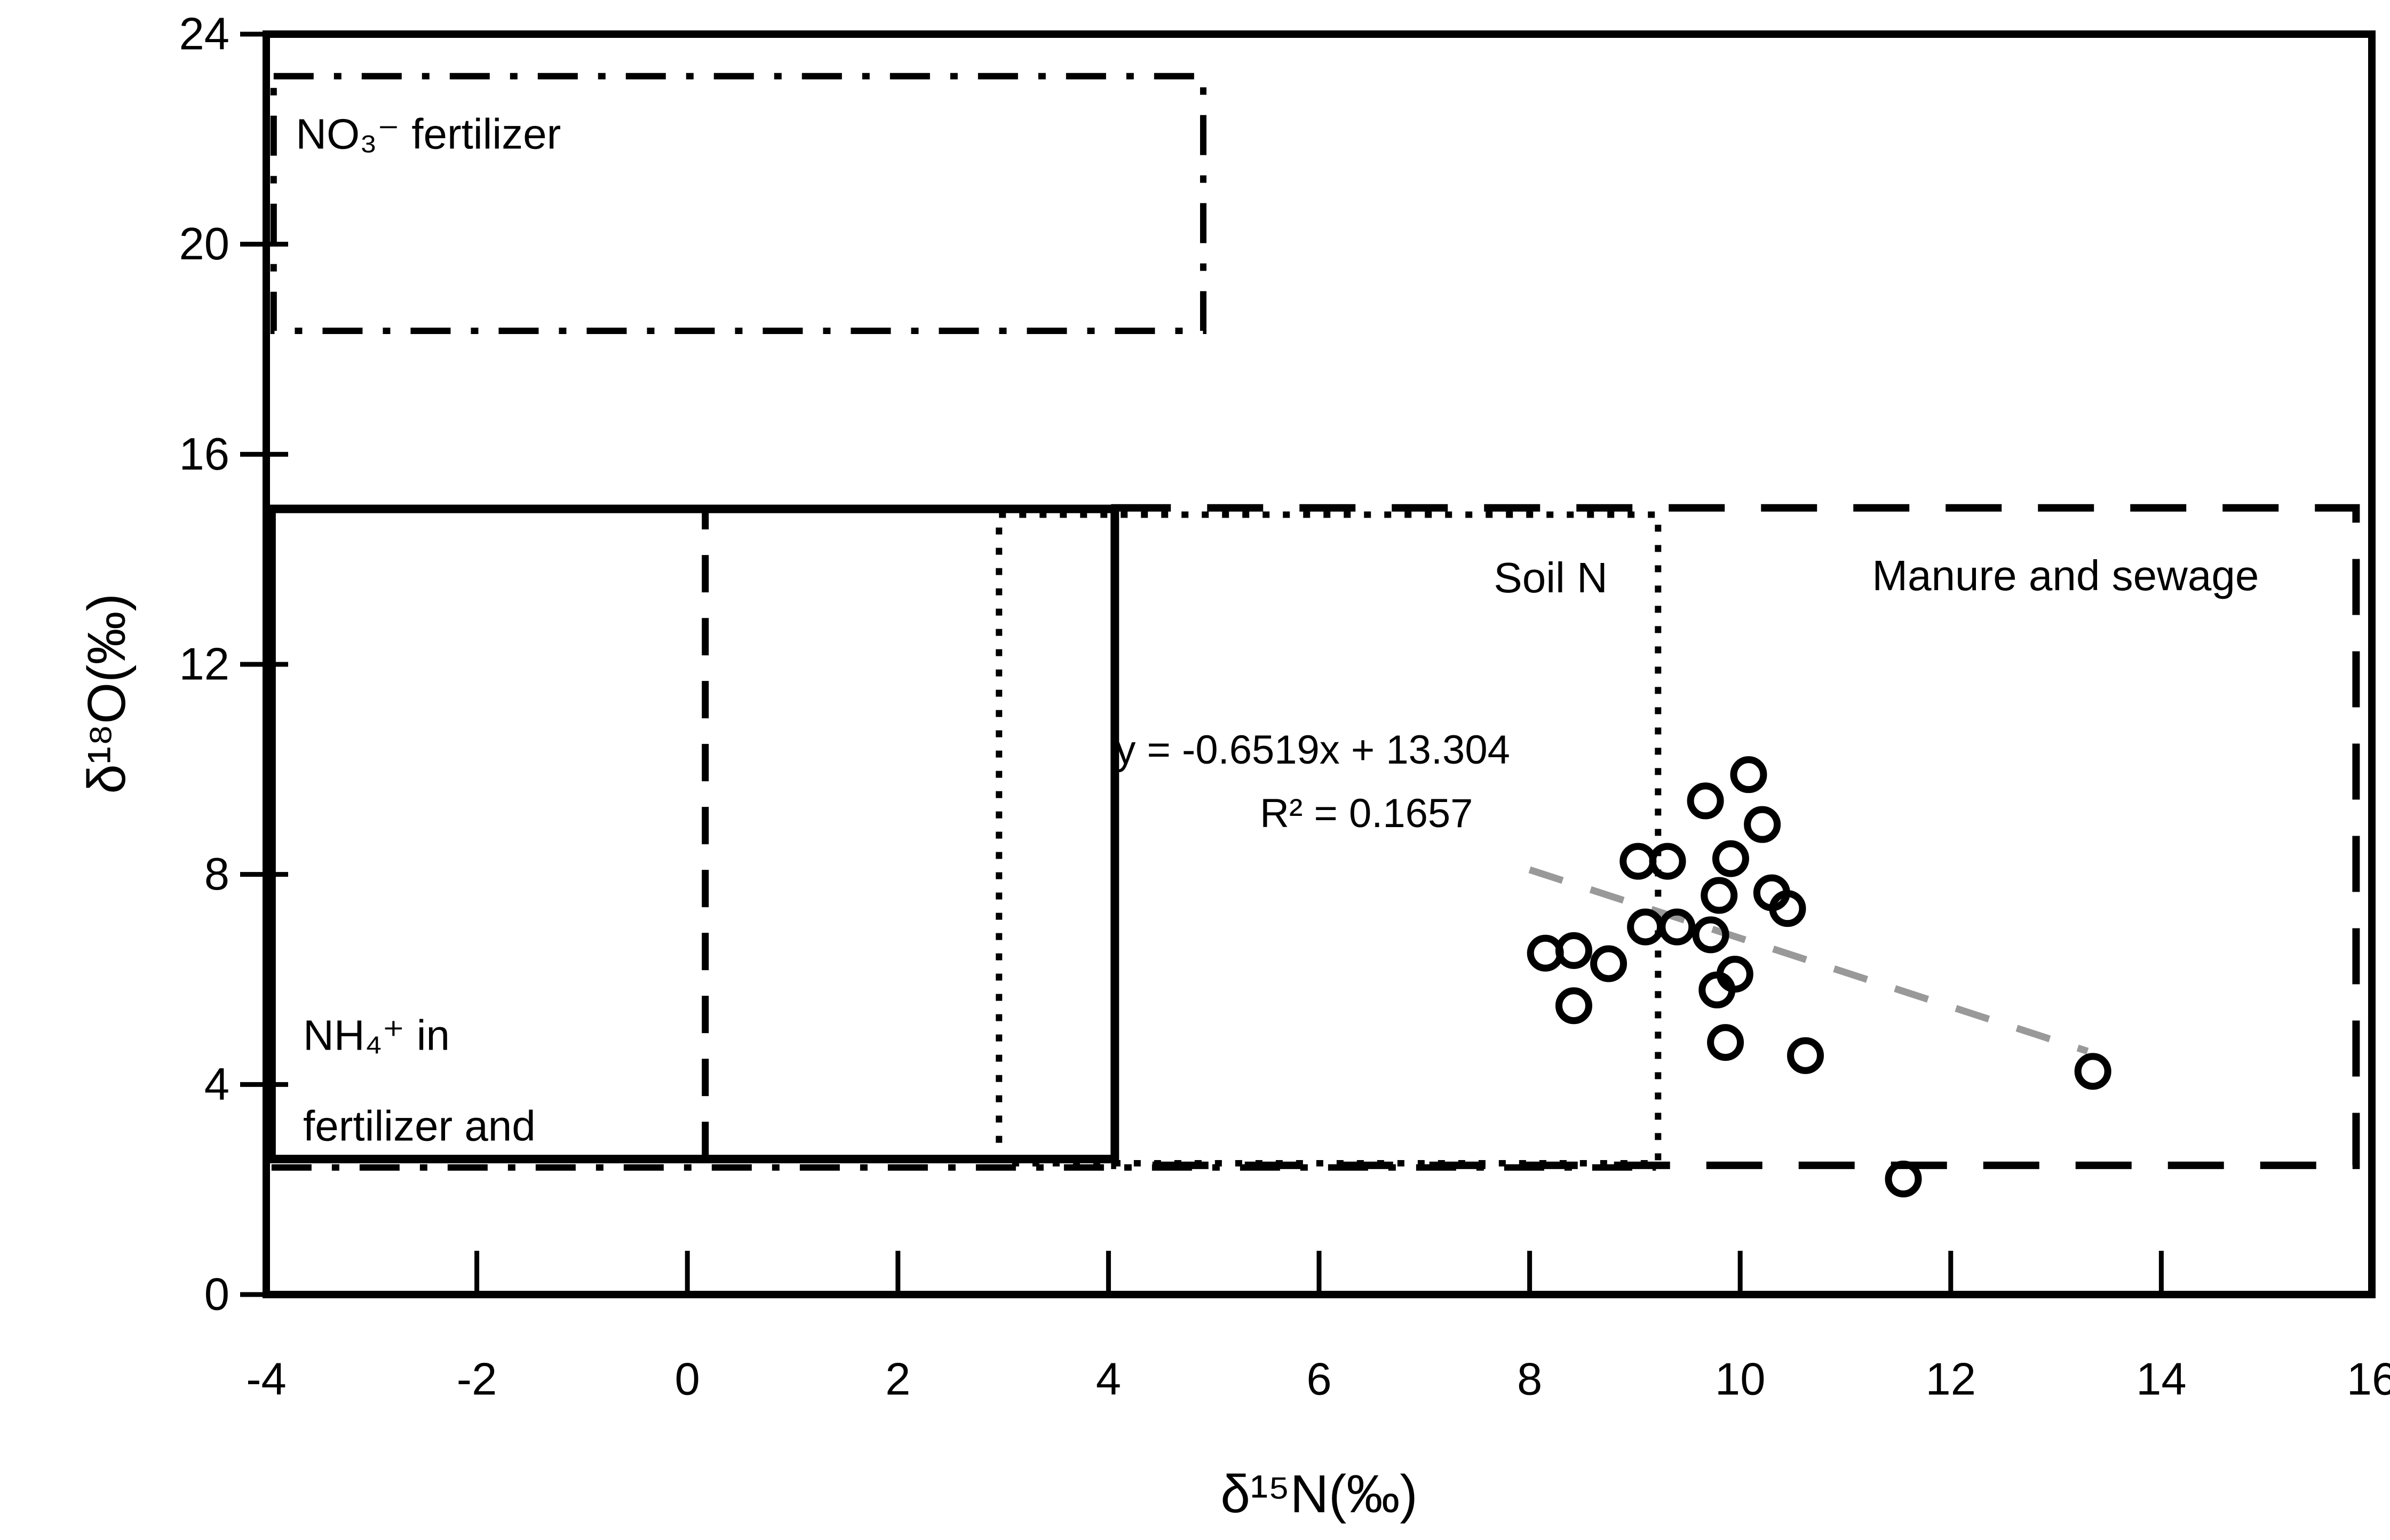  Describe the element at coordinates (1108, 1379) in the screenshot. I see `x-tick-label: 4` at that location.